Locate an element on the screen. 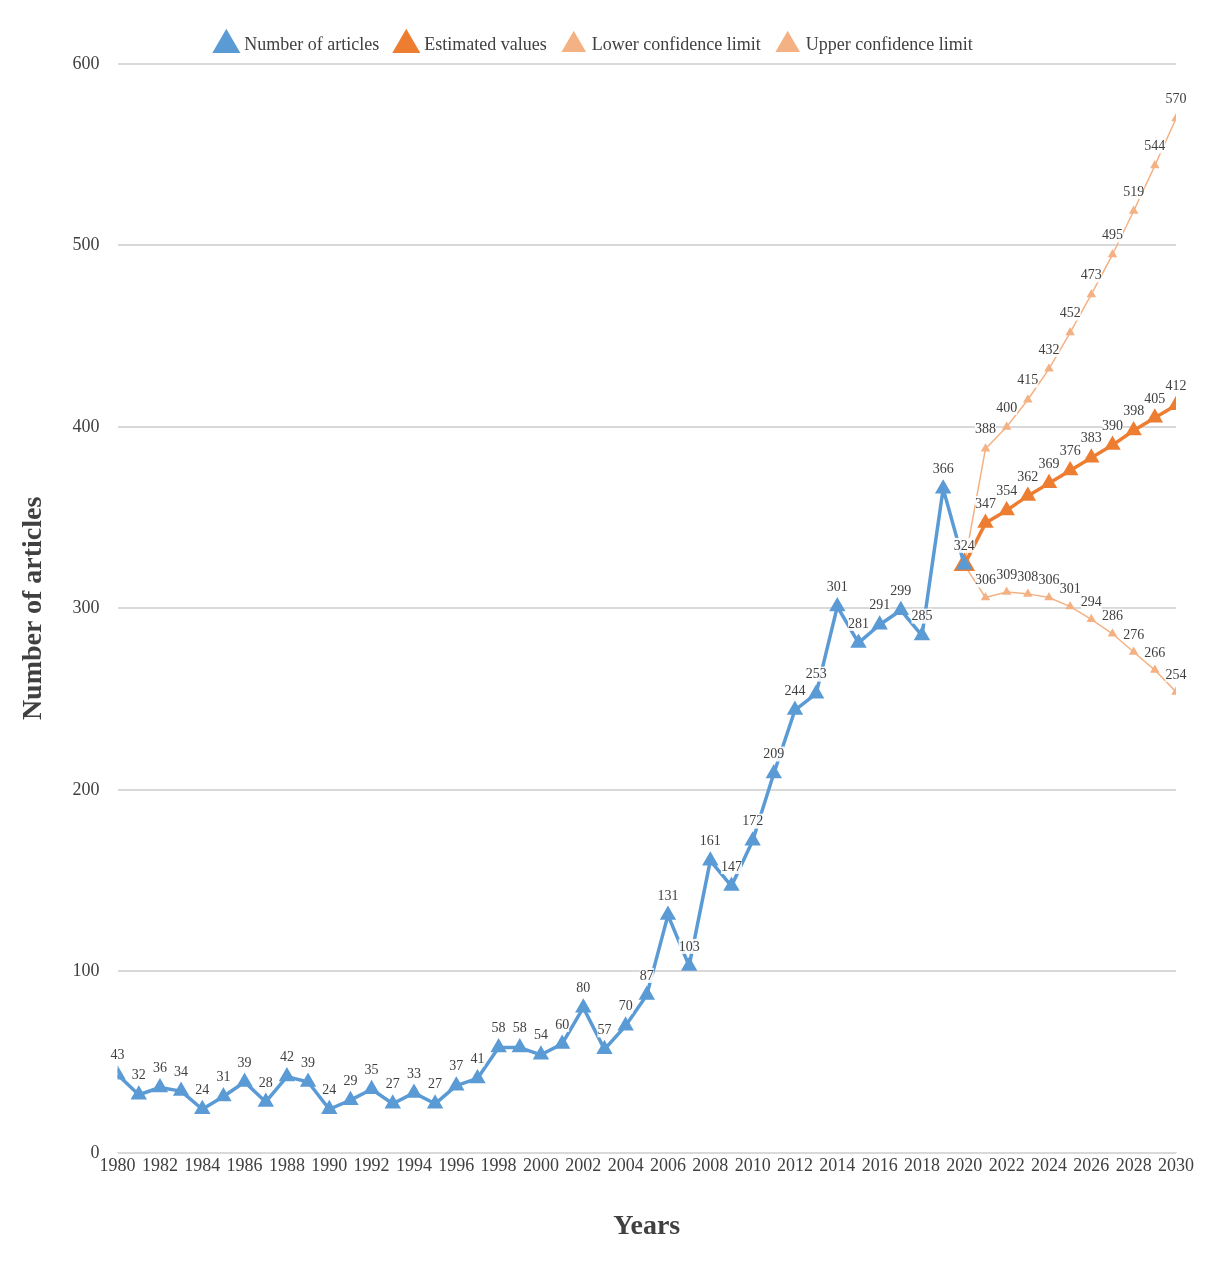  y-tick-label: 600 is located at coordinates (86, 62).